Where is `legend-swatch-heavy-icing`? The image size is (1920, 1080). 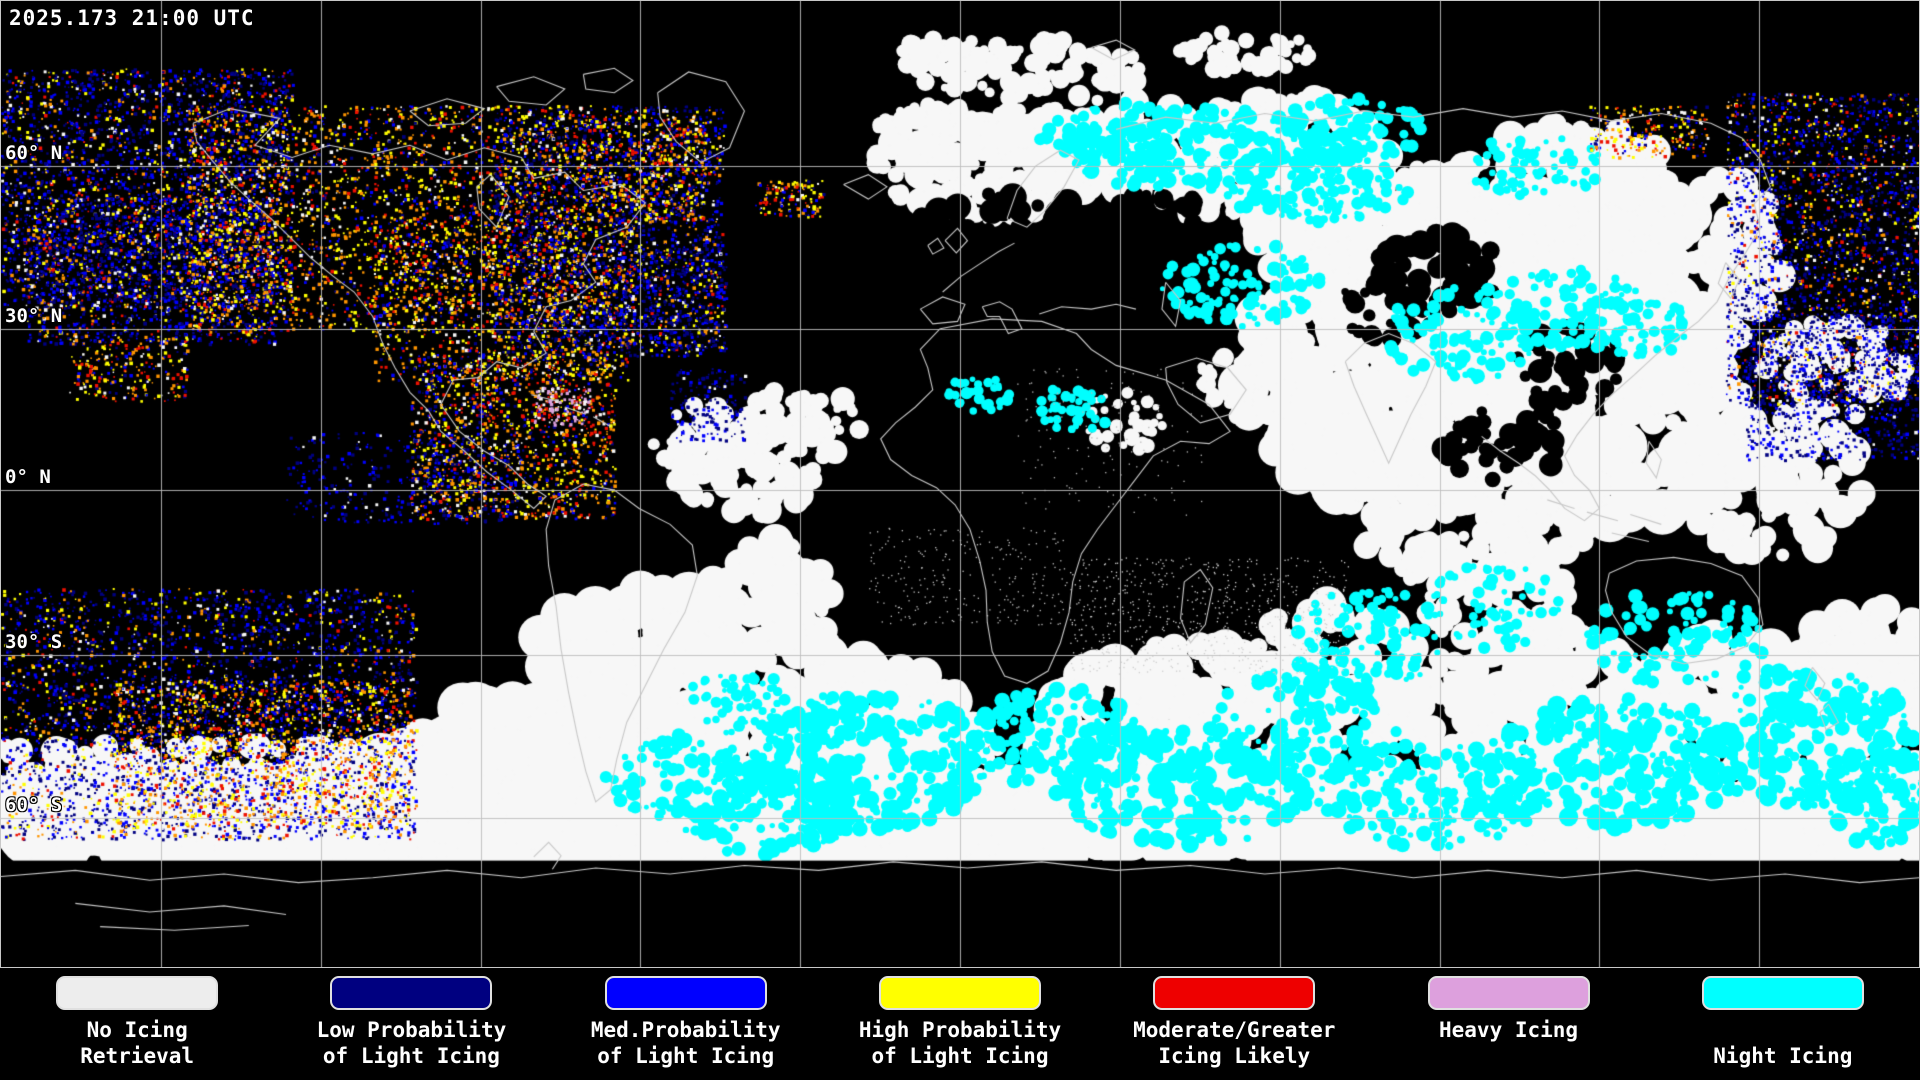
legend-swatch-heavy-icing is located at coordinates (1508, 993).